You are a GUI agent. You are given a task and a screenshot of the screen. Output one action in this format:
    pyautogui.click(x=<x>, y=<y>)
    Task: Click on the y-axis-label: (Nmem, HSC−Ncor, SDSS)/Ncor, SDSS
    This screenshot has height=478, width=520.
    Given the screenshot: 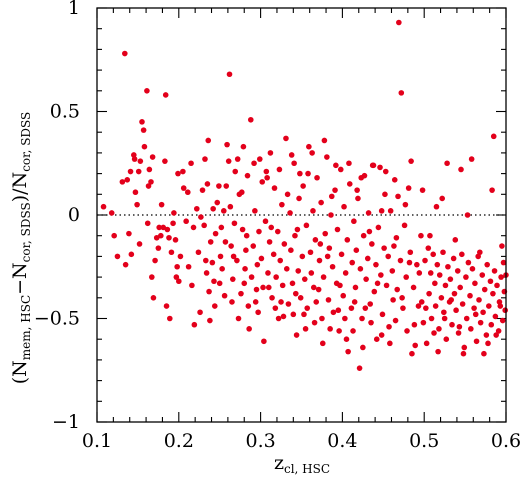 What is the action you would take?
    pyautogui.click(x=21, y=248)
    